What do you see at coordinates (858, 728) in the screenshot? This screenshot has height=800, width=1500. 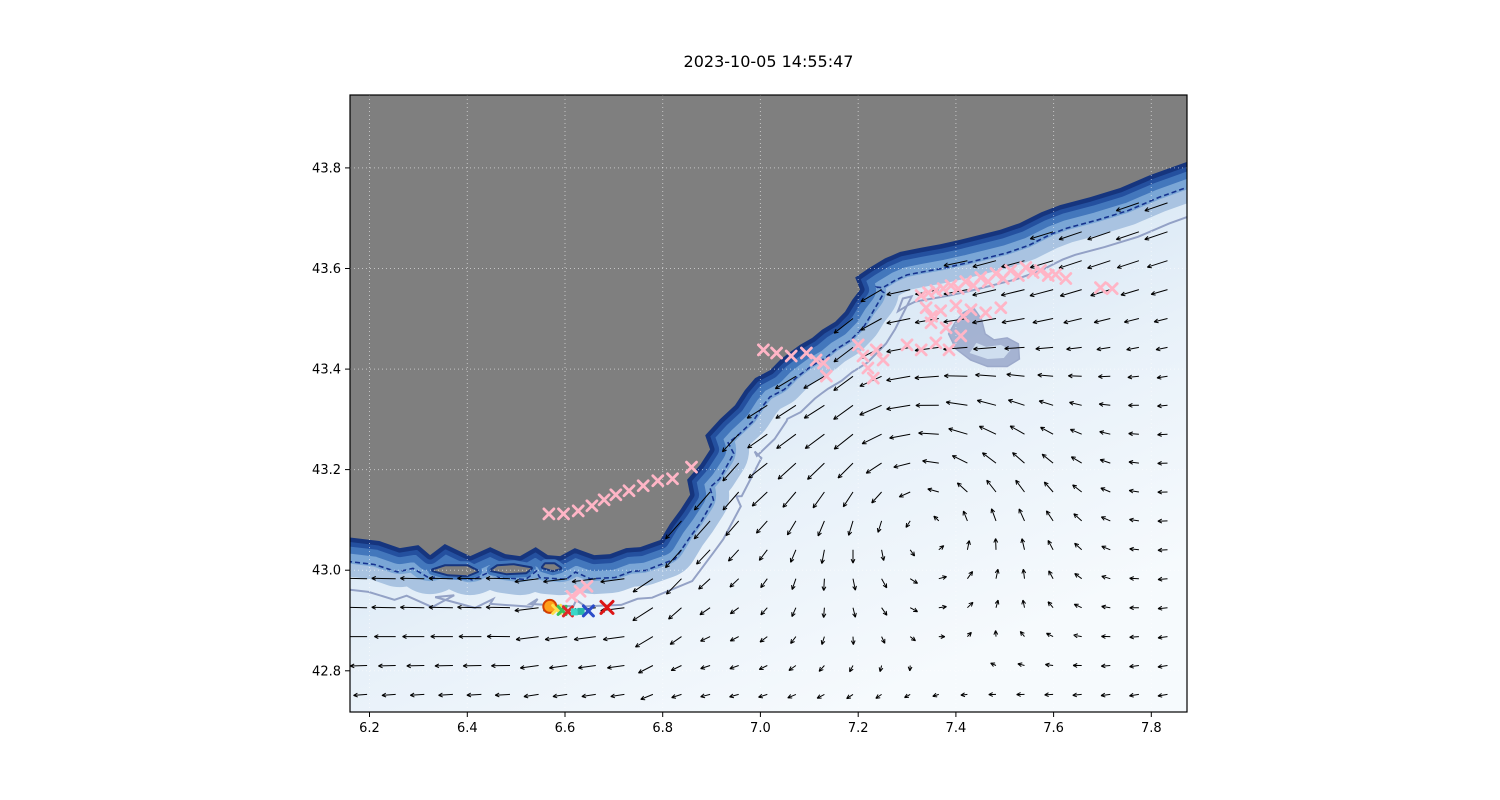 I see `svg-text: 7.2` at bounding box center [858, 728].